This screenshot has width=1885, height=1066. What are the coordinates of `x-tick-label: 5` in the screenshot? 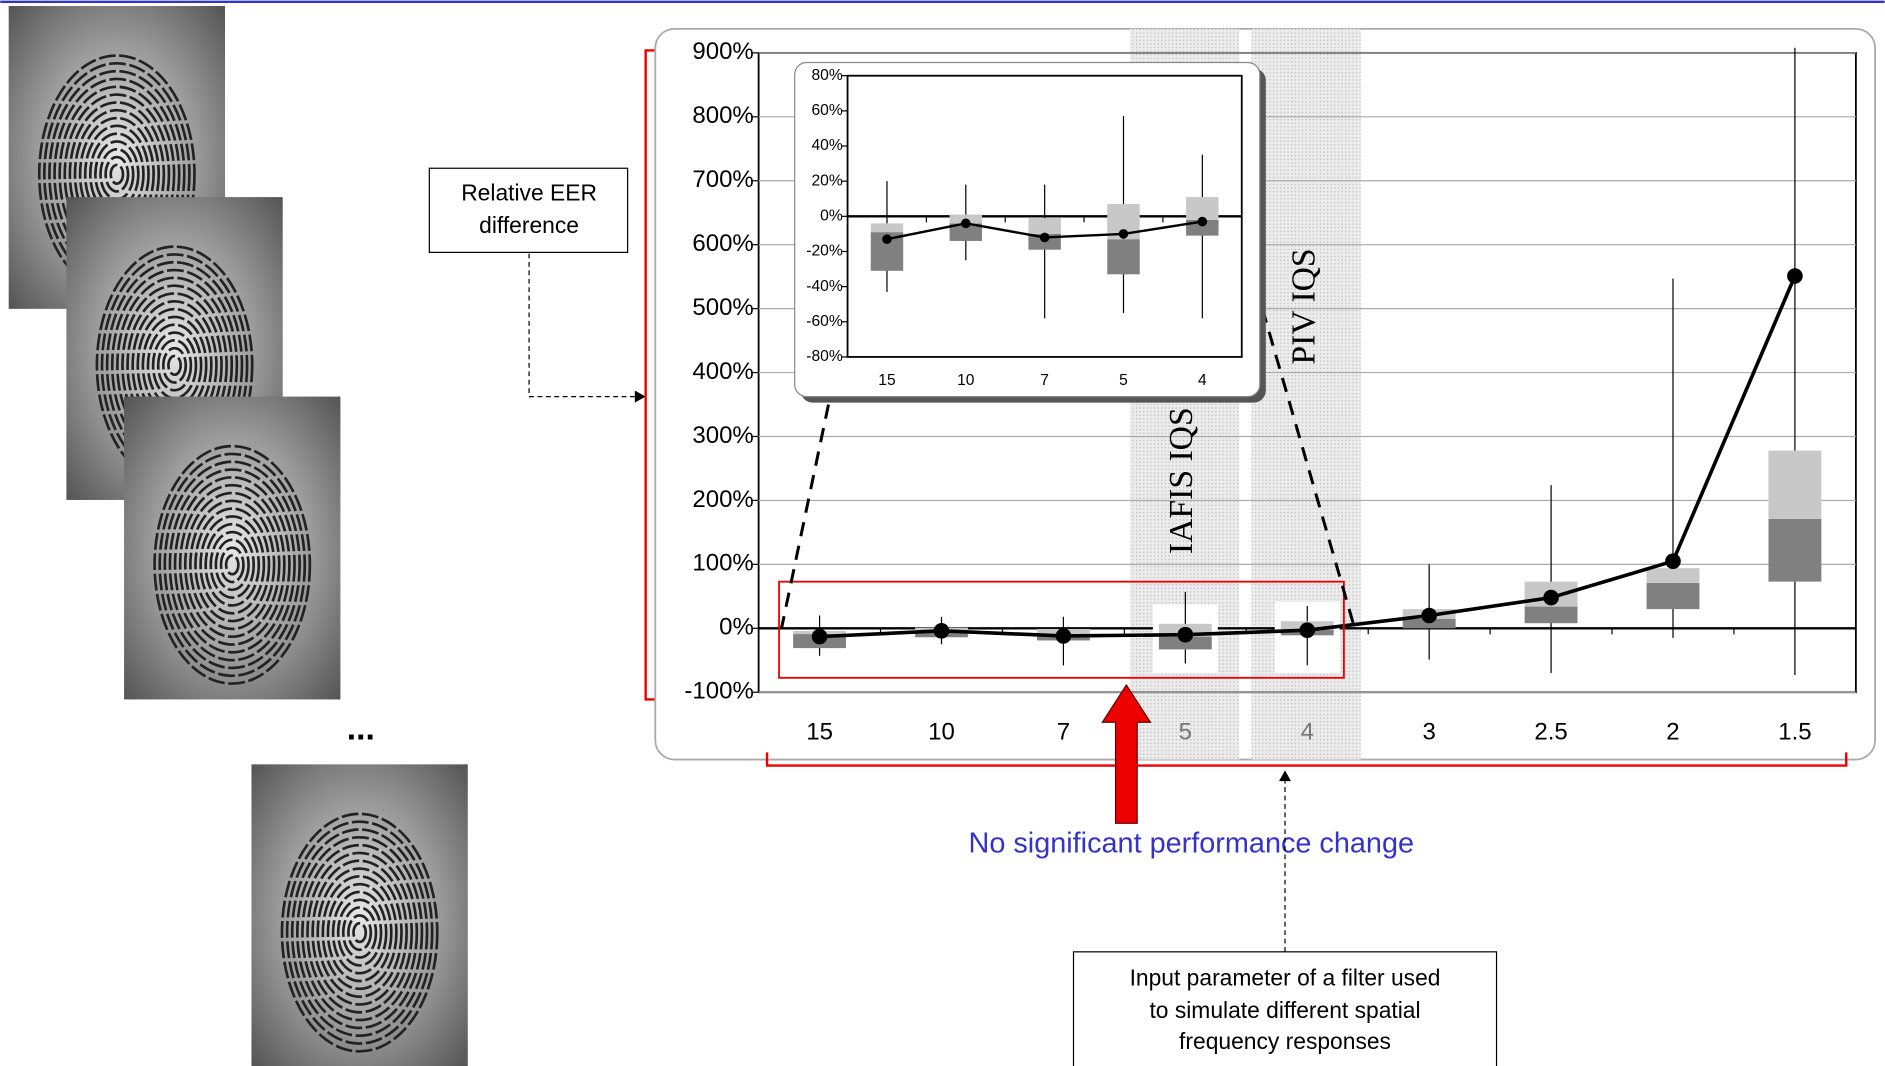 It's located at (1123, 380).